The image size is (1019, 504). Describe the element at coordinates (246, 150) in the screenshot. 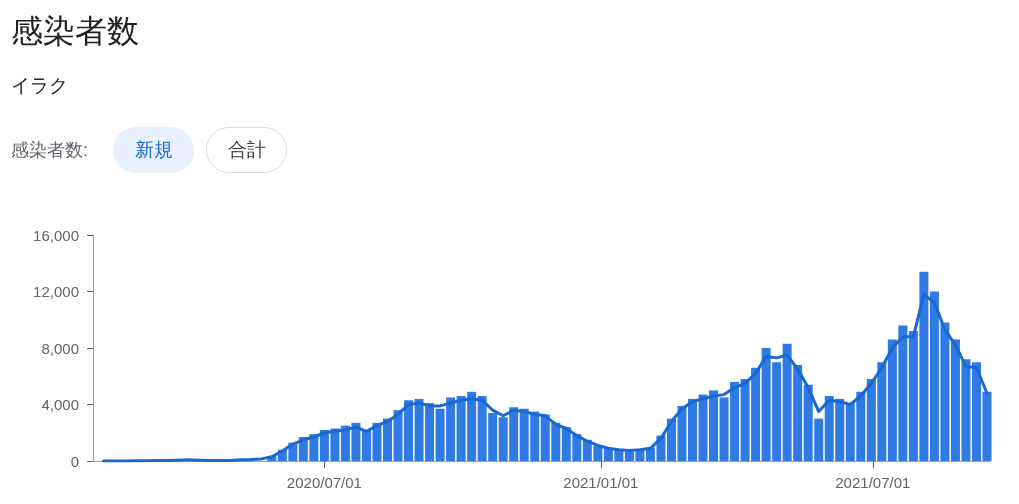

I see `toggle-button: 合計` at that location.